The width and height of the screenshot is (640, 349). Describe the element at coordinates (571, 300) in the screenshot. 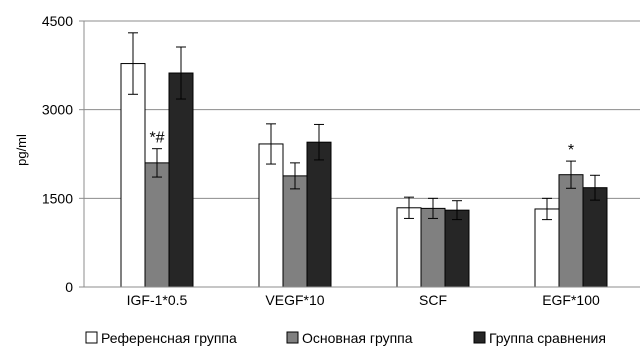

I see `x-category-label: EGF*100` at that location.